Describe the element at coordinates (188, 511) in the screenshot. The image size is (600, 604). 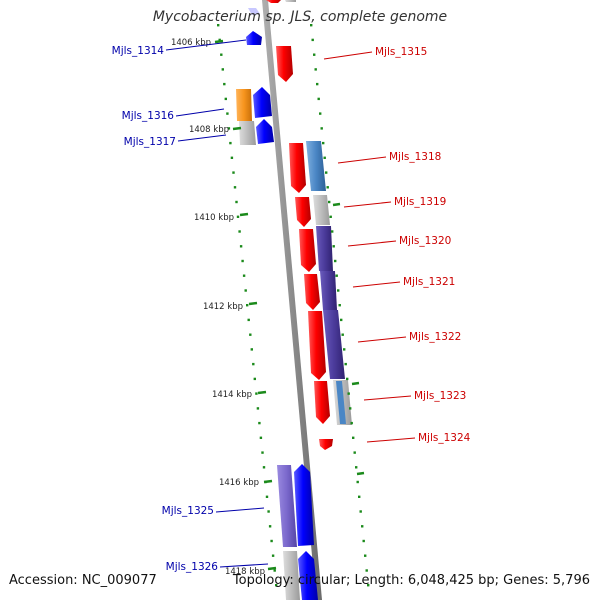
I see `gene-label-mjls-1325: Mjls_1325` at that location.